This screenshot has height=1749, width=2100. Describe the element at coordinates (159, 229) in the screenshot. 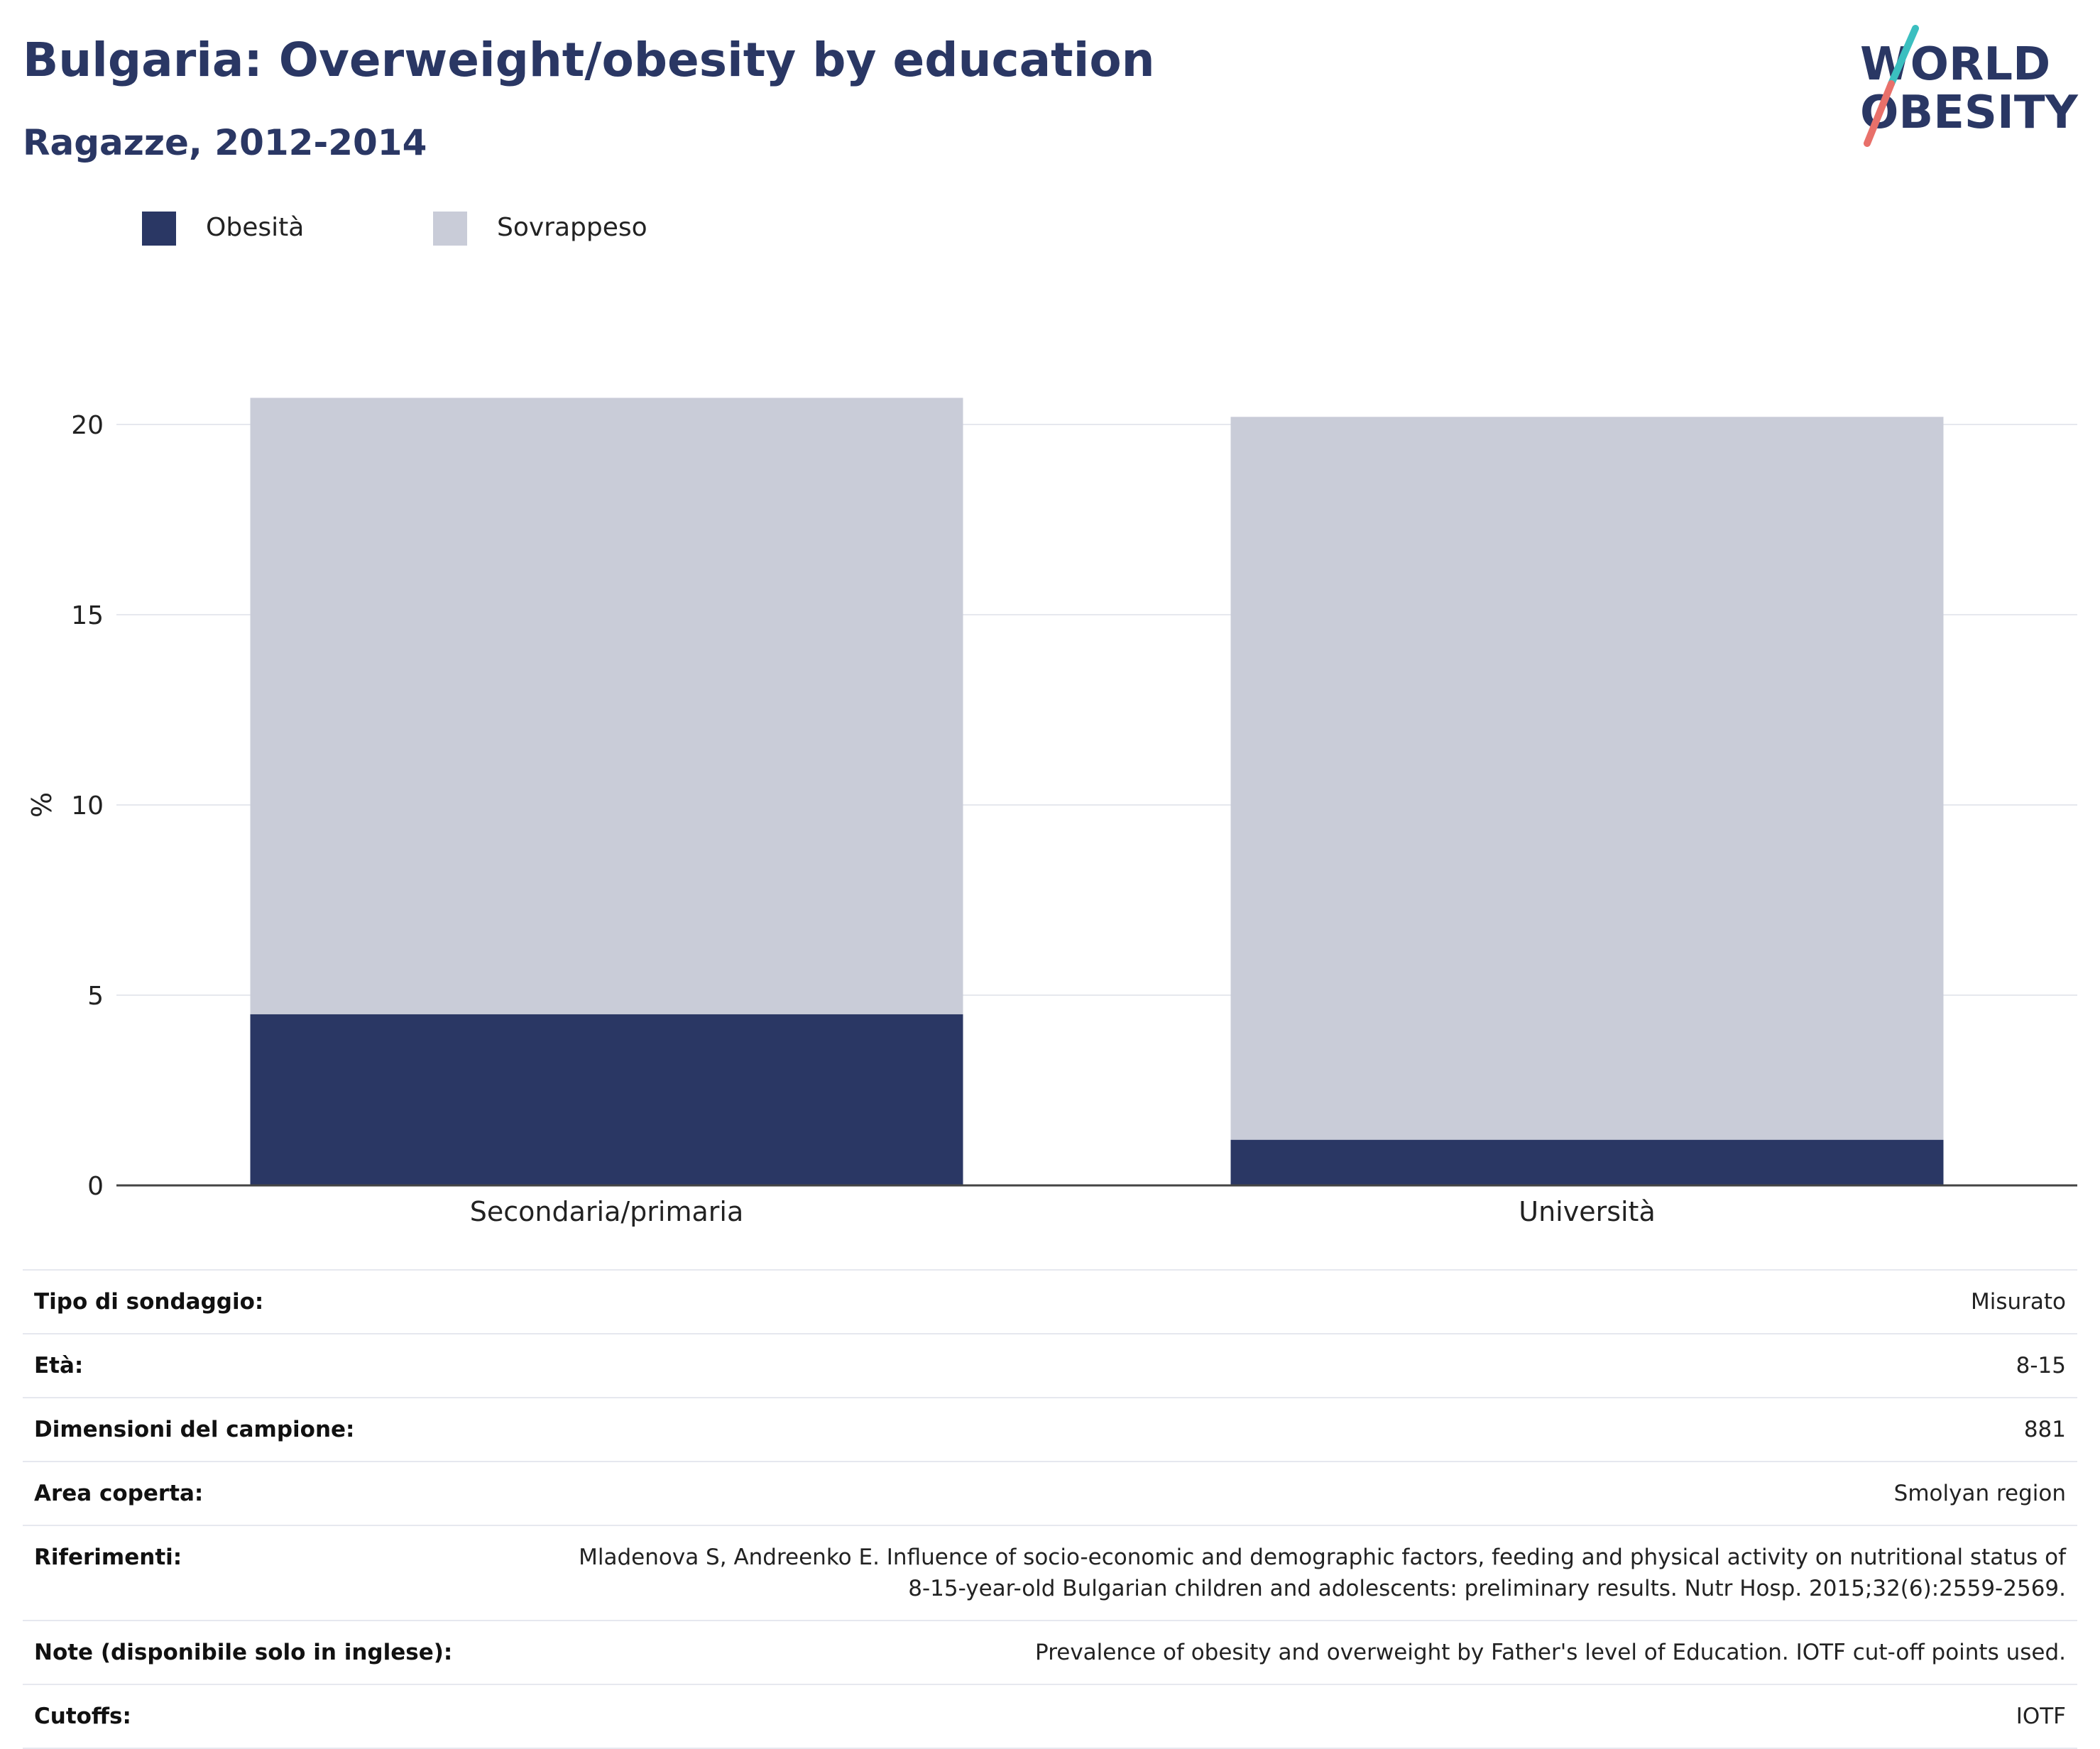

I see `legend-swatch-obesity` at that location.